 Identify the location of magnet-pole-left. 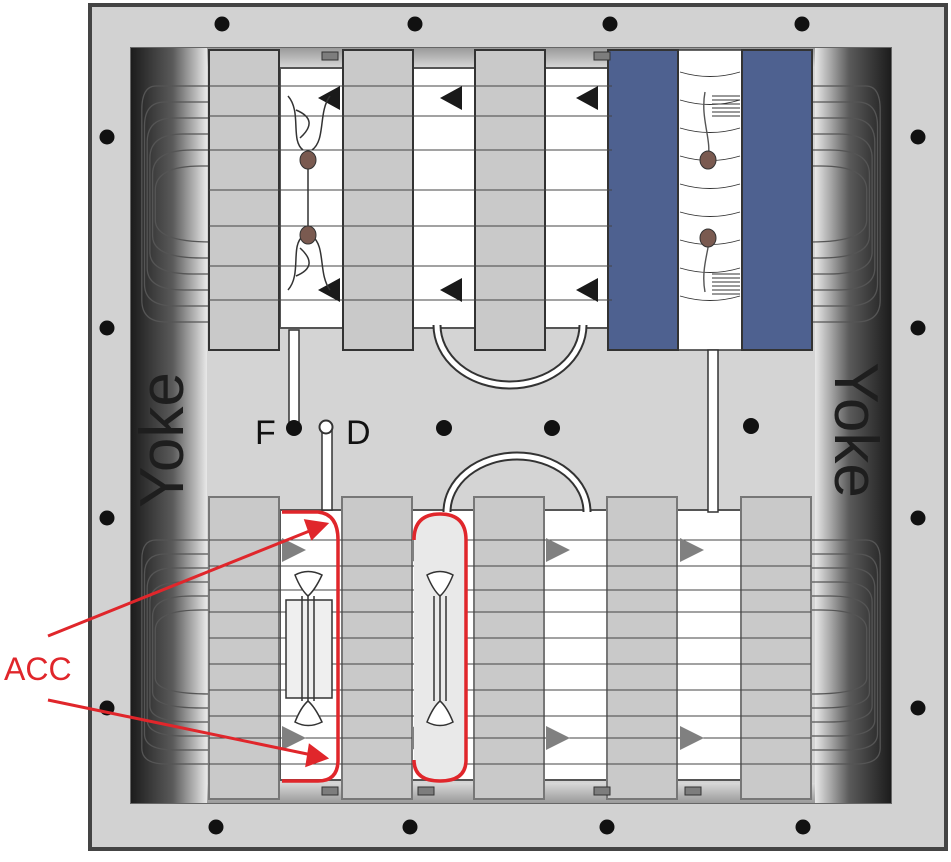
(643, 200).